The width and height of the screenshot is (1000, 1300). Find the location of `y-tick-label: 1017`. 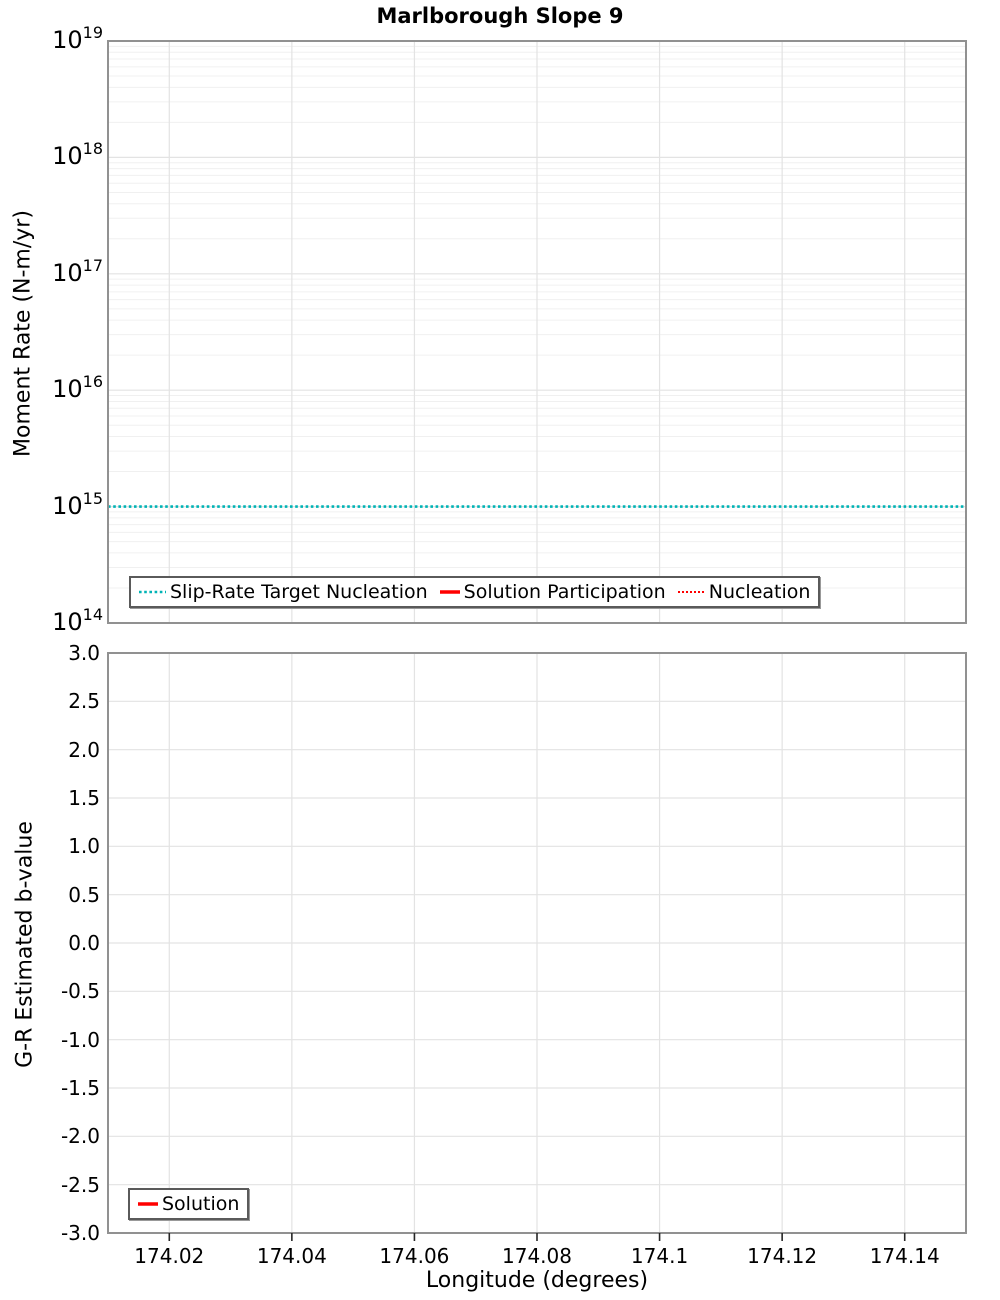

y-tick-label: 1017 is located at coordinates (77, 271).